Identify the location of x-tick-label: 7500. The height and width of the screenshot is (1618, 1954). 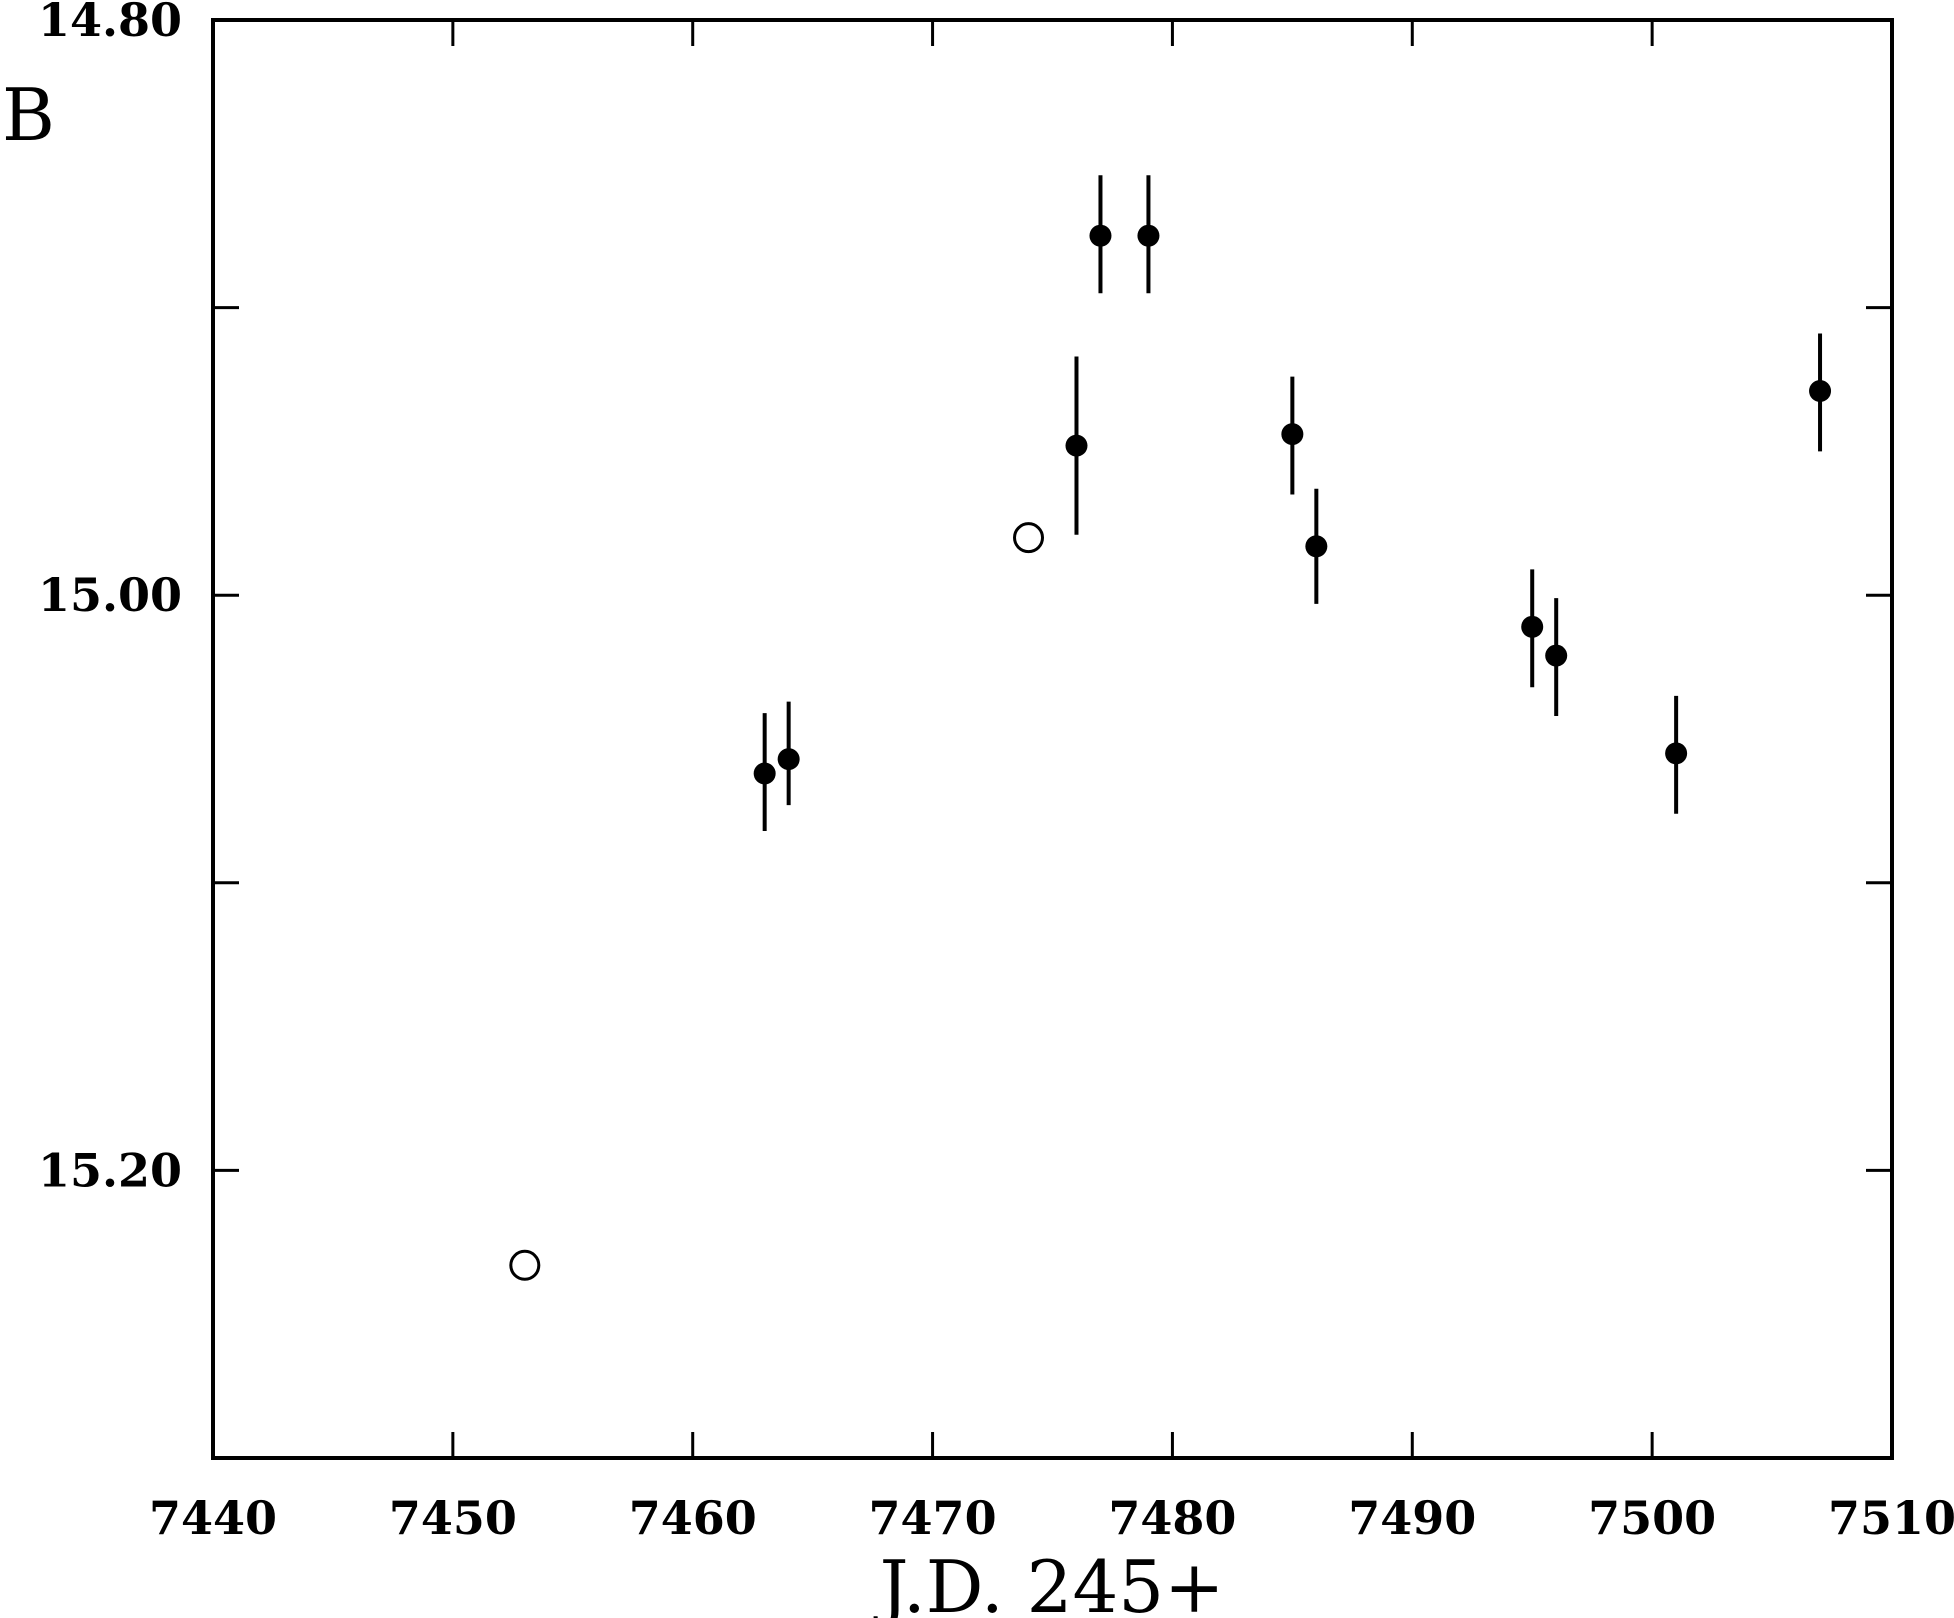
(1652, 1518).